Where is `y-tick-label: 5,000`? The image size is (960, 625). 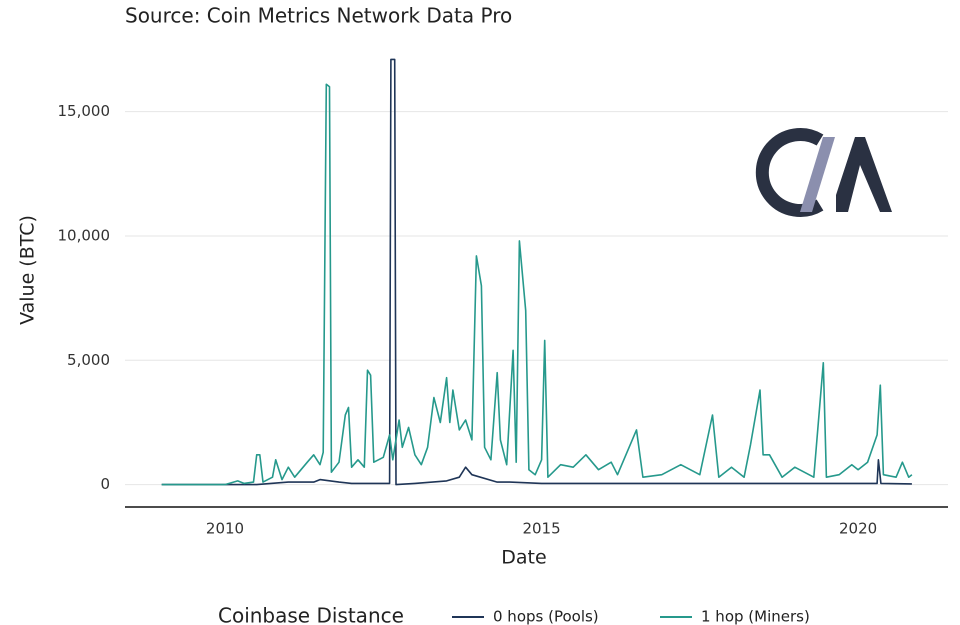 y-tick-label: 5,000 is located at coordinates (88, 360).